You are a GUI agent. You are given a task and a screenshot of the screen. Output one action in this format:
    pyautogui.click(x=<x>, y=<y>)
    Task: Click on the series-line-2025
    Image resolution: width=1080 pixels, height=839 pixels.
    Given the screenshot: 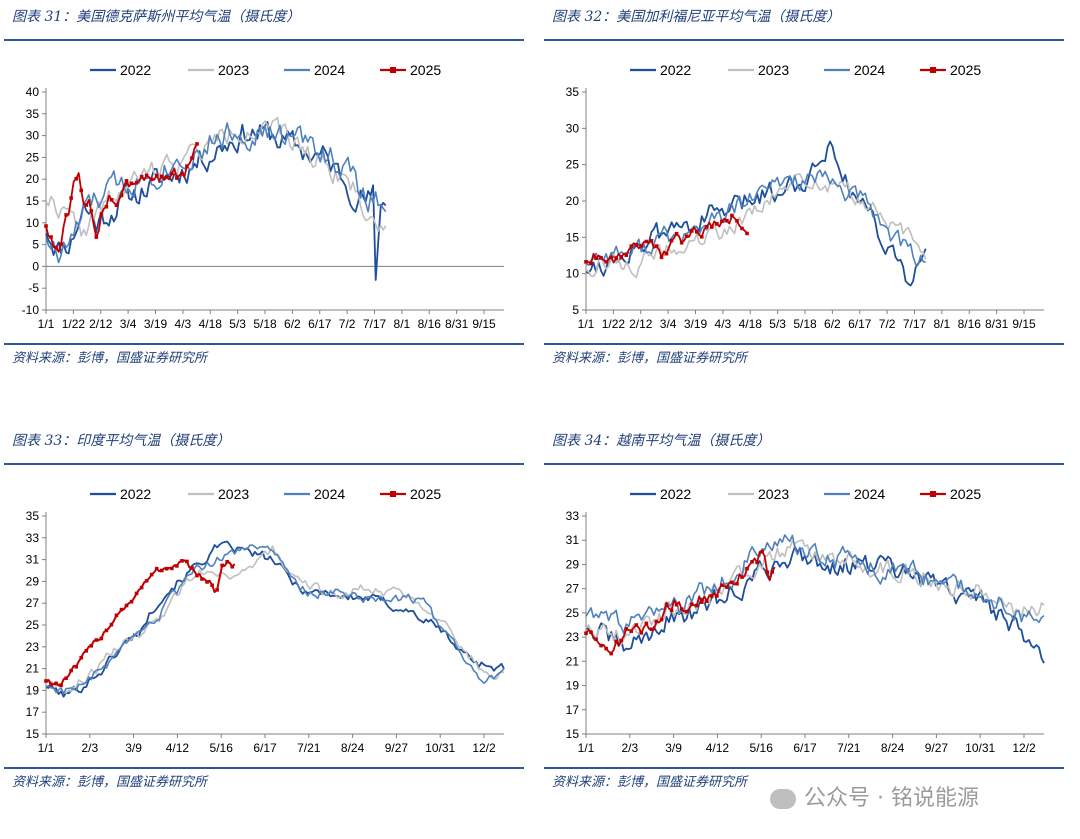 What is the action you would take?
    pyautogui.click(x=121, y=198)
    